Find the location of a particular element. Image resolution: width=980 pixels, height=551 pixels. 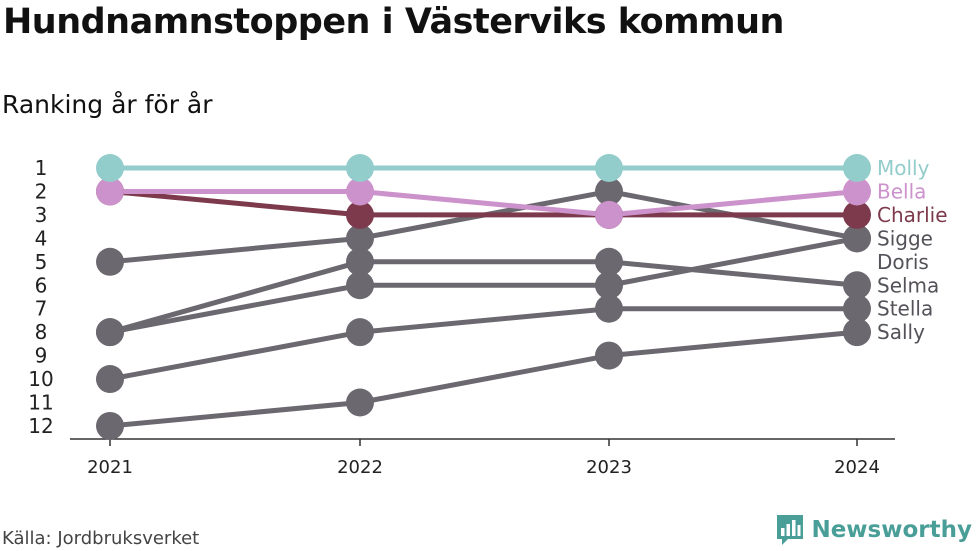

y-tick-label: 5 is located at coordinates (41, 262).